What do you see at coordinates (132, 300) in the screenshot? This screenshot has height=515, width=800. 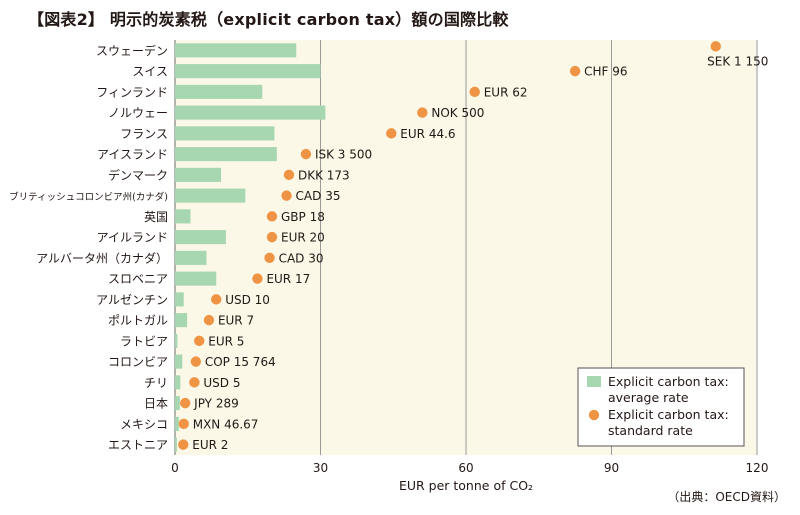 I see `category-label: アルゼンチン` at bounding box center [132, 300].